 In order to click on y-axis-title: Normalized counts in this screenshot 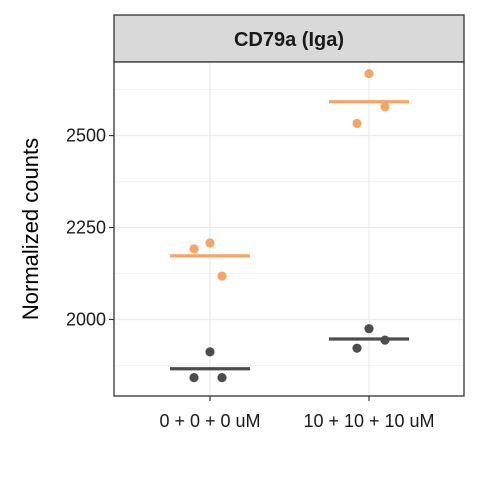, I will do `click(30, 229)`.